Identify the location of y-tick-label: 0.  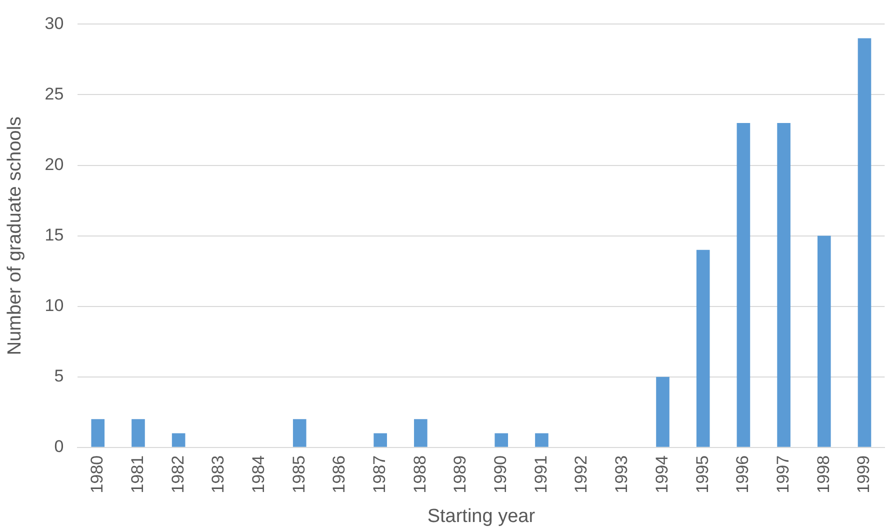
(59, 446).